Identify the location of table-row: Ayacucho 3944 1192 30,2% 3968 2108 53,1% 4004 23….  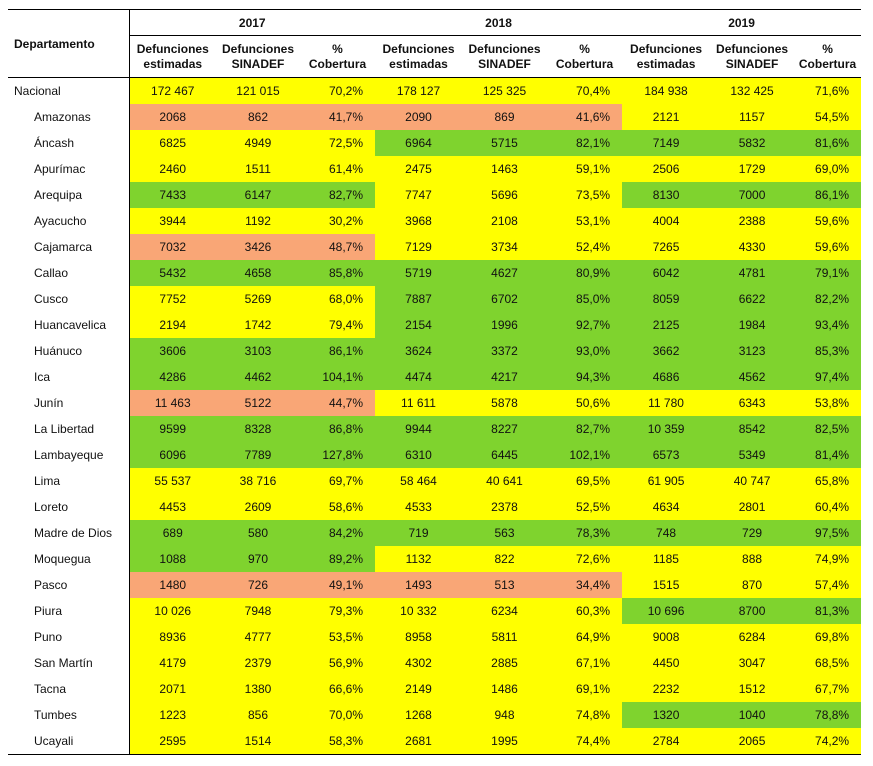
(435, 221).